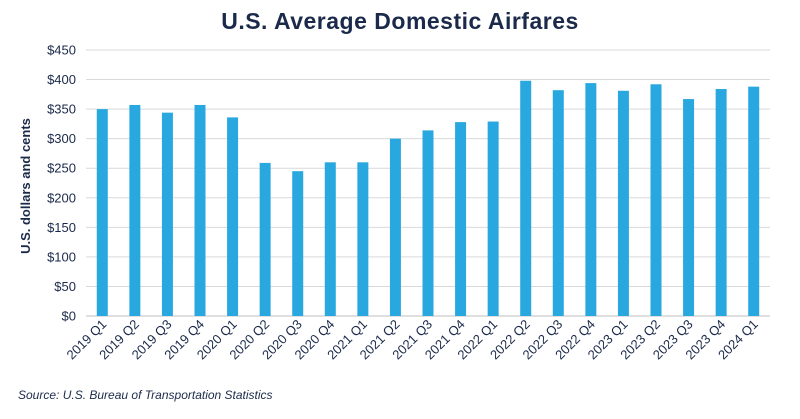 Image resolution: width=800 pixels, height=419 pixels. What do you see at coordinates (25, 186) in the screenshot?
I see `y-axis-label: U.S. dollars and cents` at bounding box center [25, 186].